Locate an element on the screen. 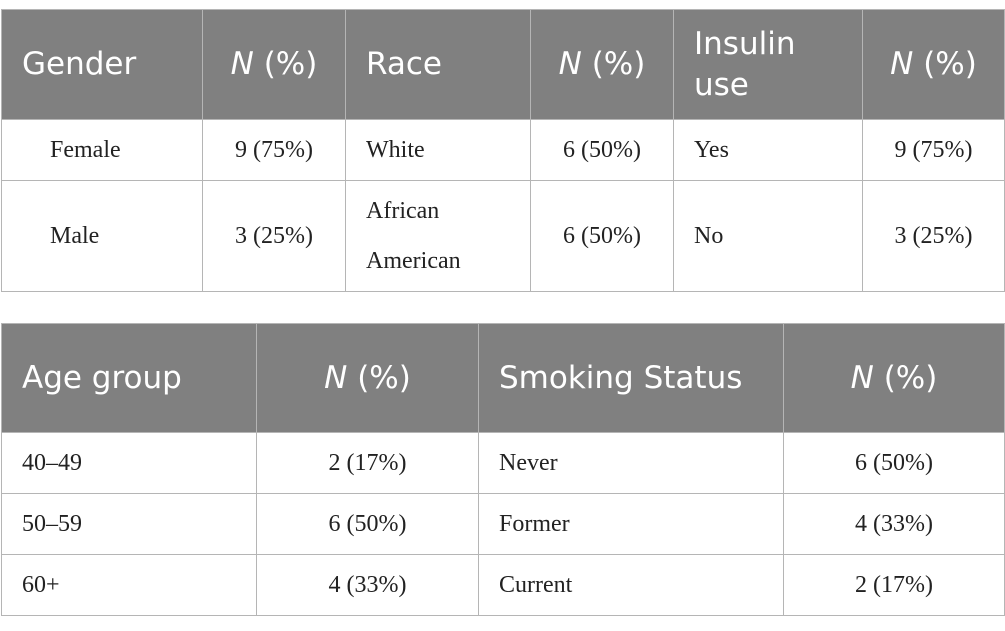 The width and height of the screenshot is (1005, 631). gender-cell: Male is located at coordinates (102, 236).